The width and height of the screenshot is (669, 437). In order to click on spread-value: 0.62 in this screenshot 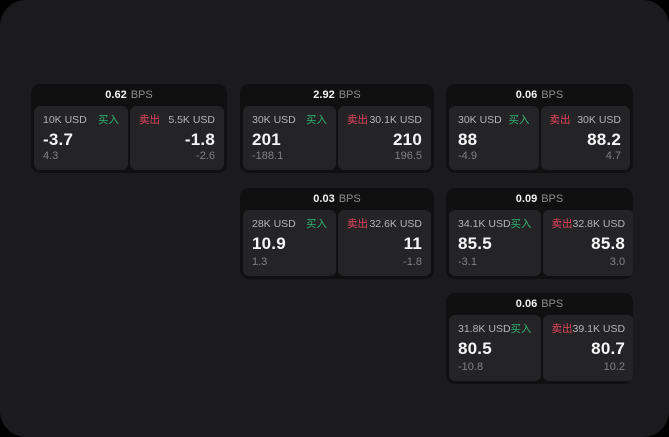, I will do `click(116, 95)`.